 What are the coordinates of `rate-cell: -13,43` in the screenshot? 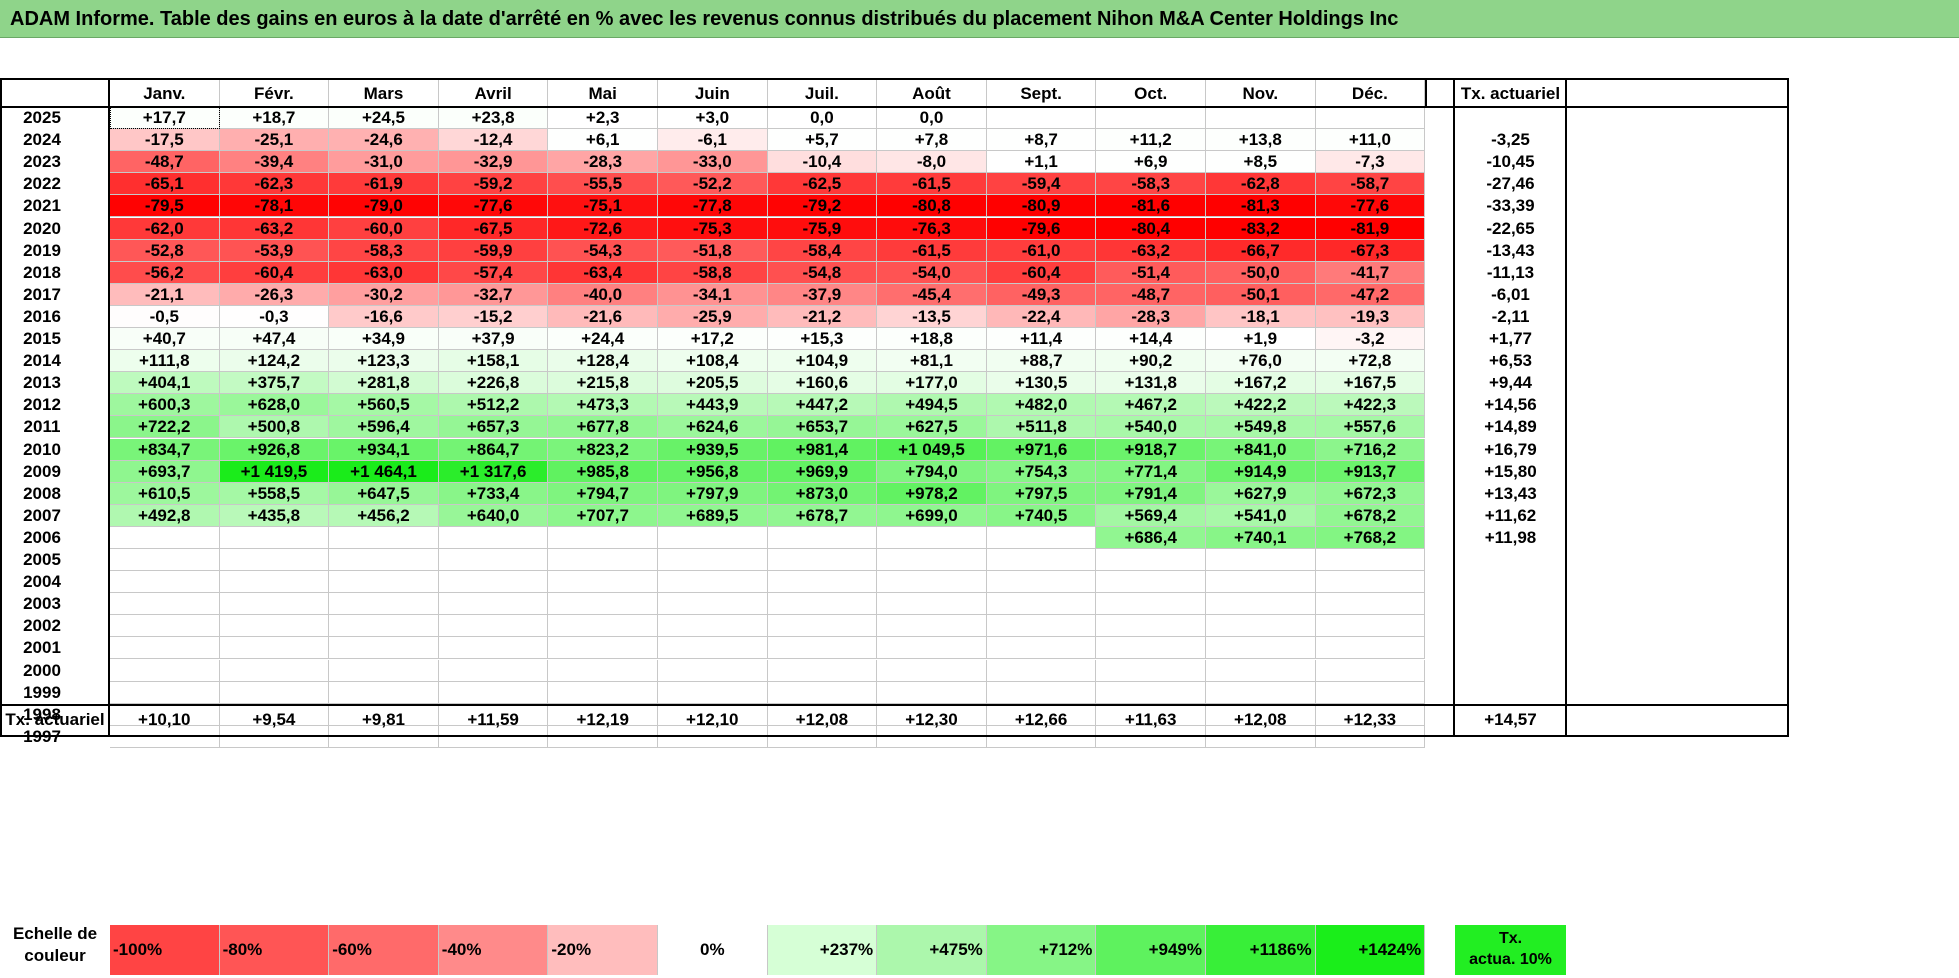 It's located at (1510, 250).